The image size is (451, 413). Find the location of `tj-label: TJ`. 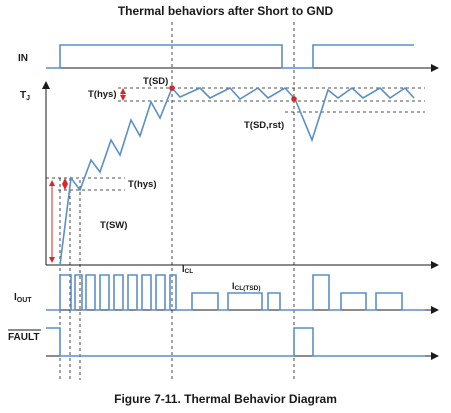

tj-label: TJ is located at coordinates (25, 96).